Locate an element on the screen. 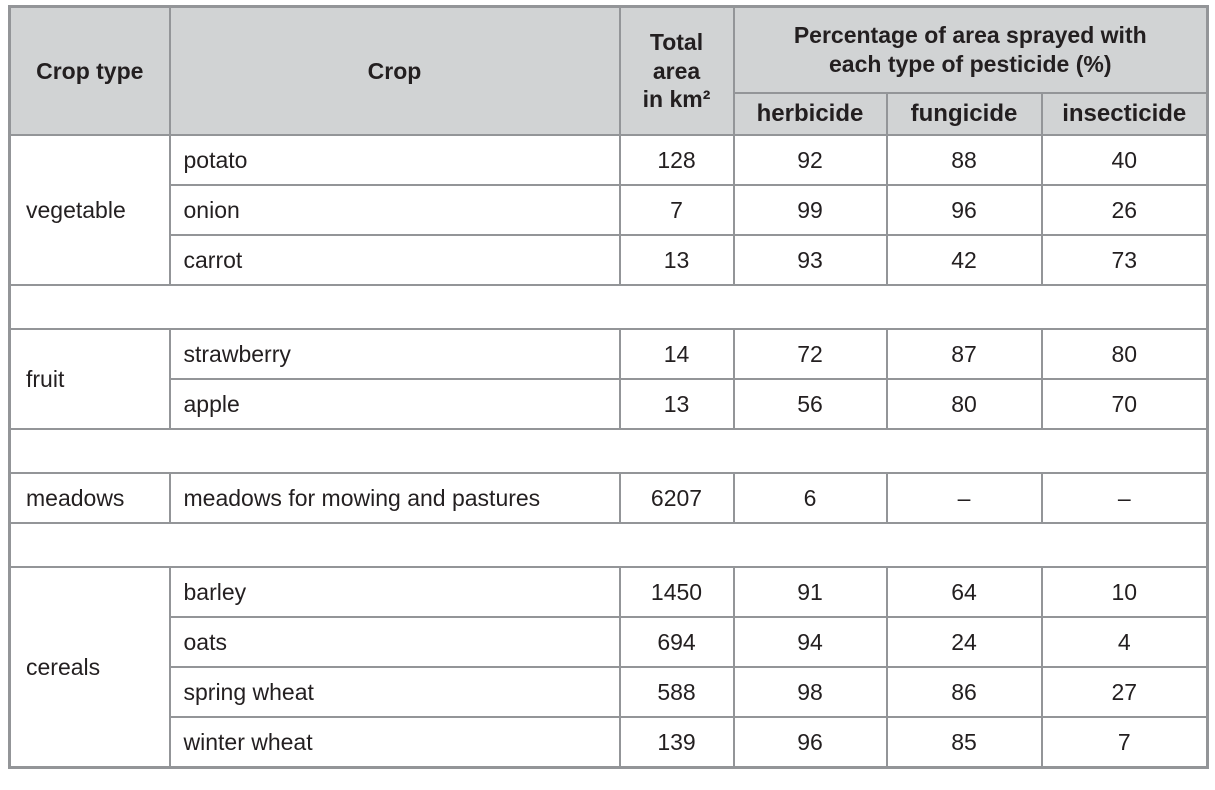 The height and width of the screenshot is (790, 1215). insecticide-cell: 70 is located at coordinates (1124, 404).